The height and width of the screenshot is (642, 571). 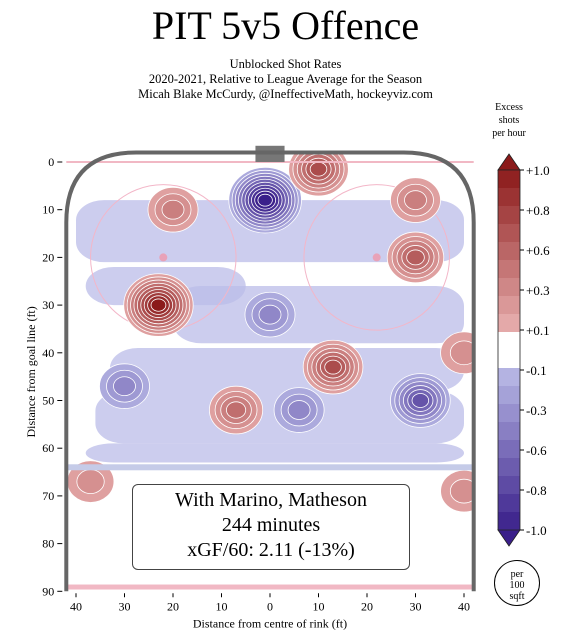 I want to click on page-title: PIT 5v5 Offence, so click(x=285, y=25).